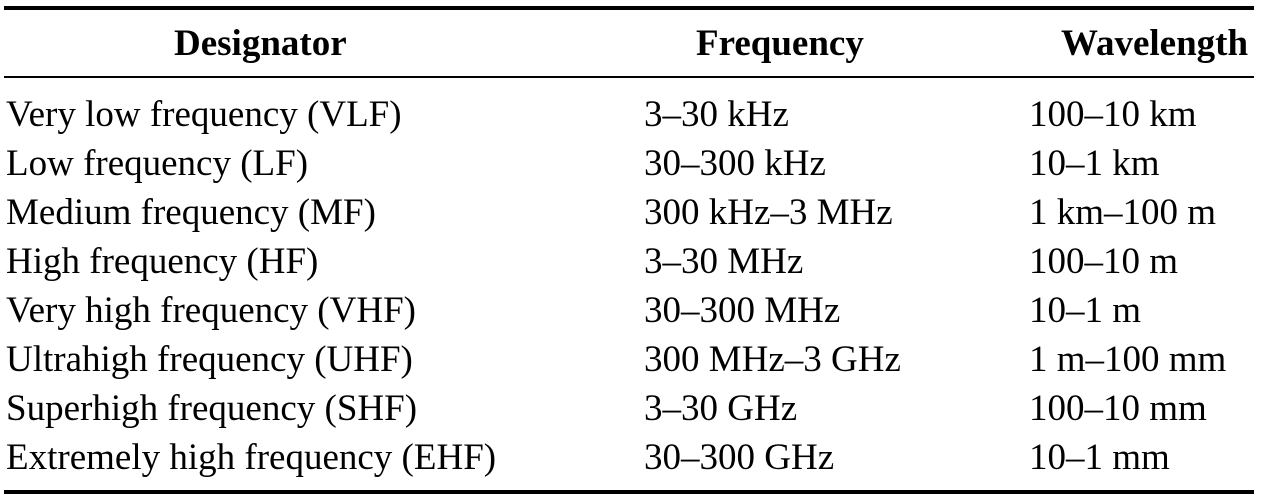 The height and width of the screenshot is (494, 1262). What do you see at coordinates (772, 359) in the screenshot?
I see `frequency-cell: 300 MHz–3 GHz` at bounding box center [772, 359].